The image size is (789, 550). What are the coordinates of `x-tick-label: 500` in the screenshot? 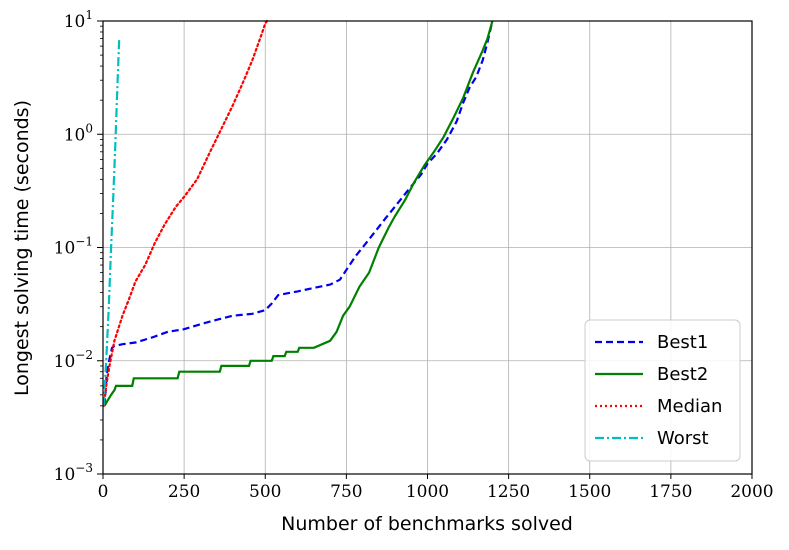 It's located at (265, 492).